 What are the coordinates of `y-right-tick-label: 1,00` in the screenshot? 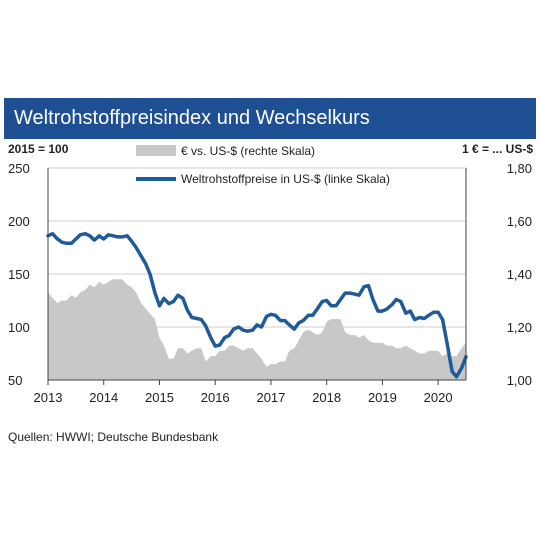 It's located at (519, 380).